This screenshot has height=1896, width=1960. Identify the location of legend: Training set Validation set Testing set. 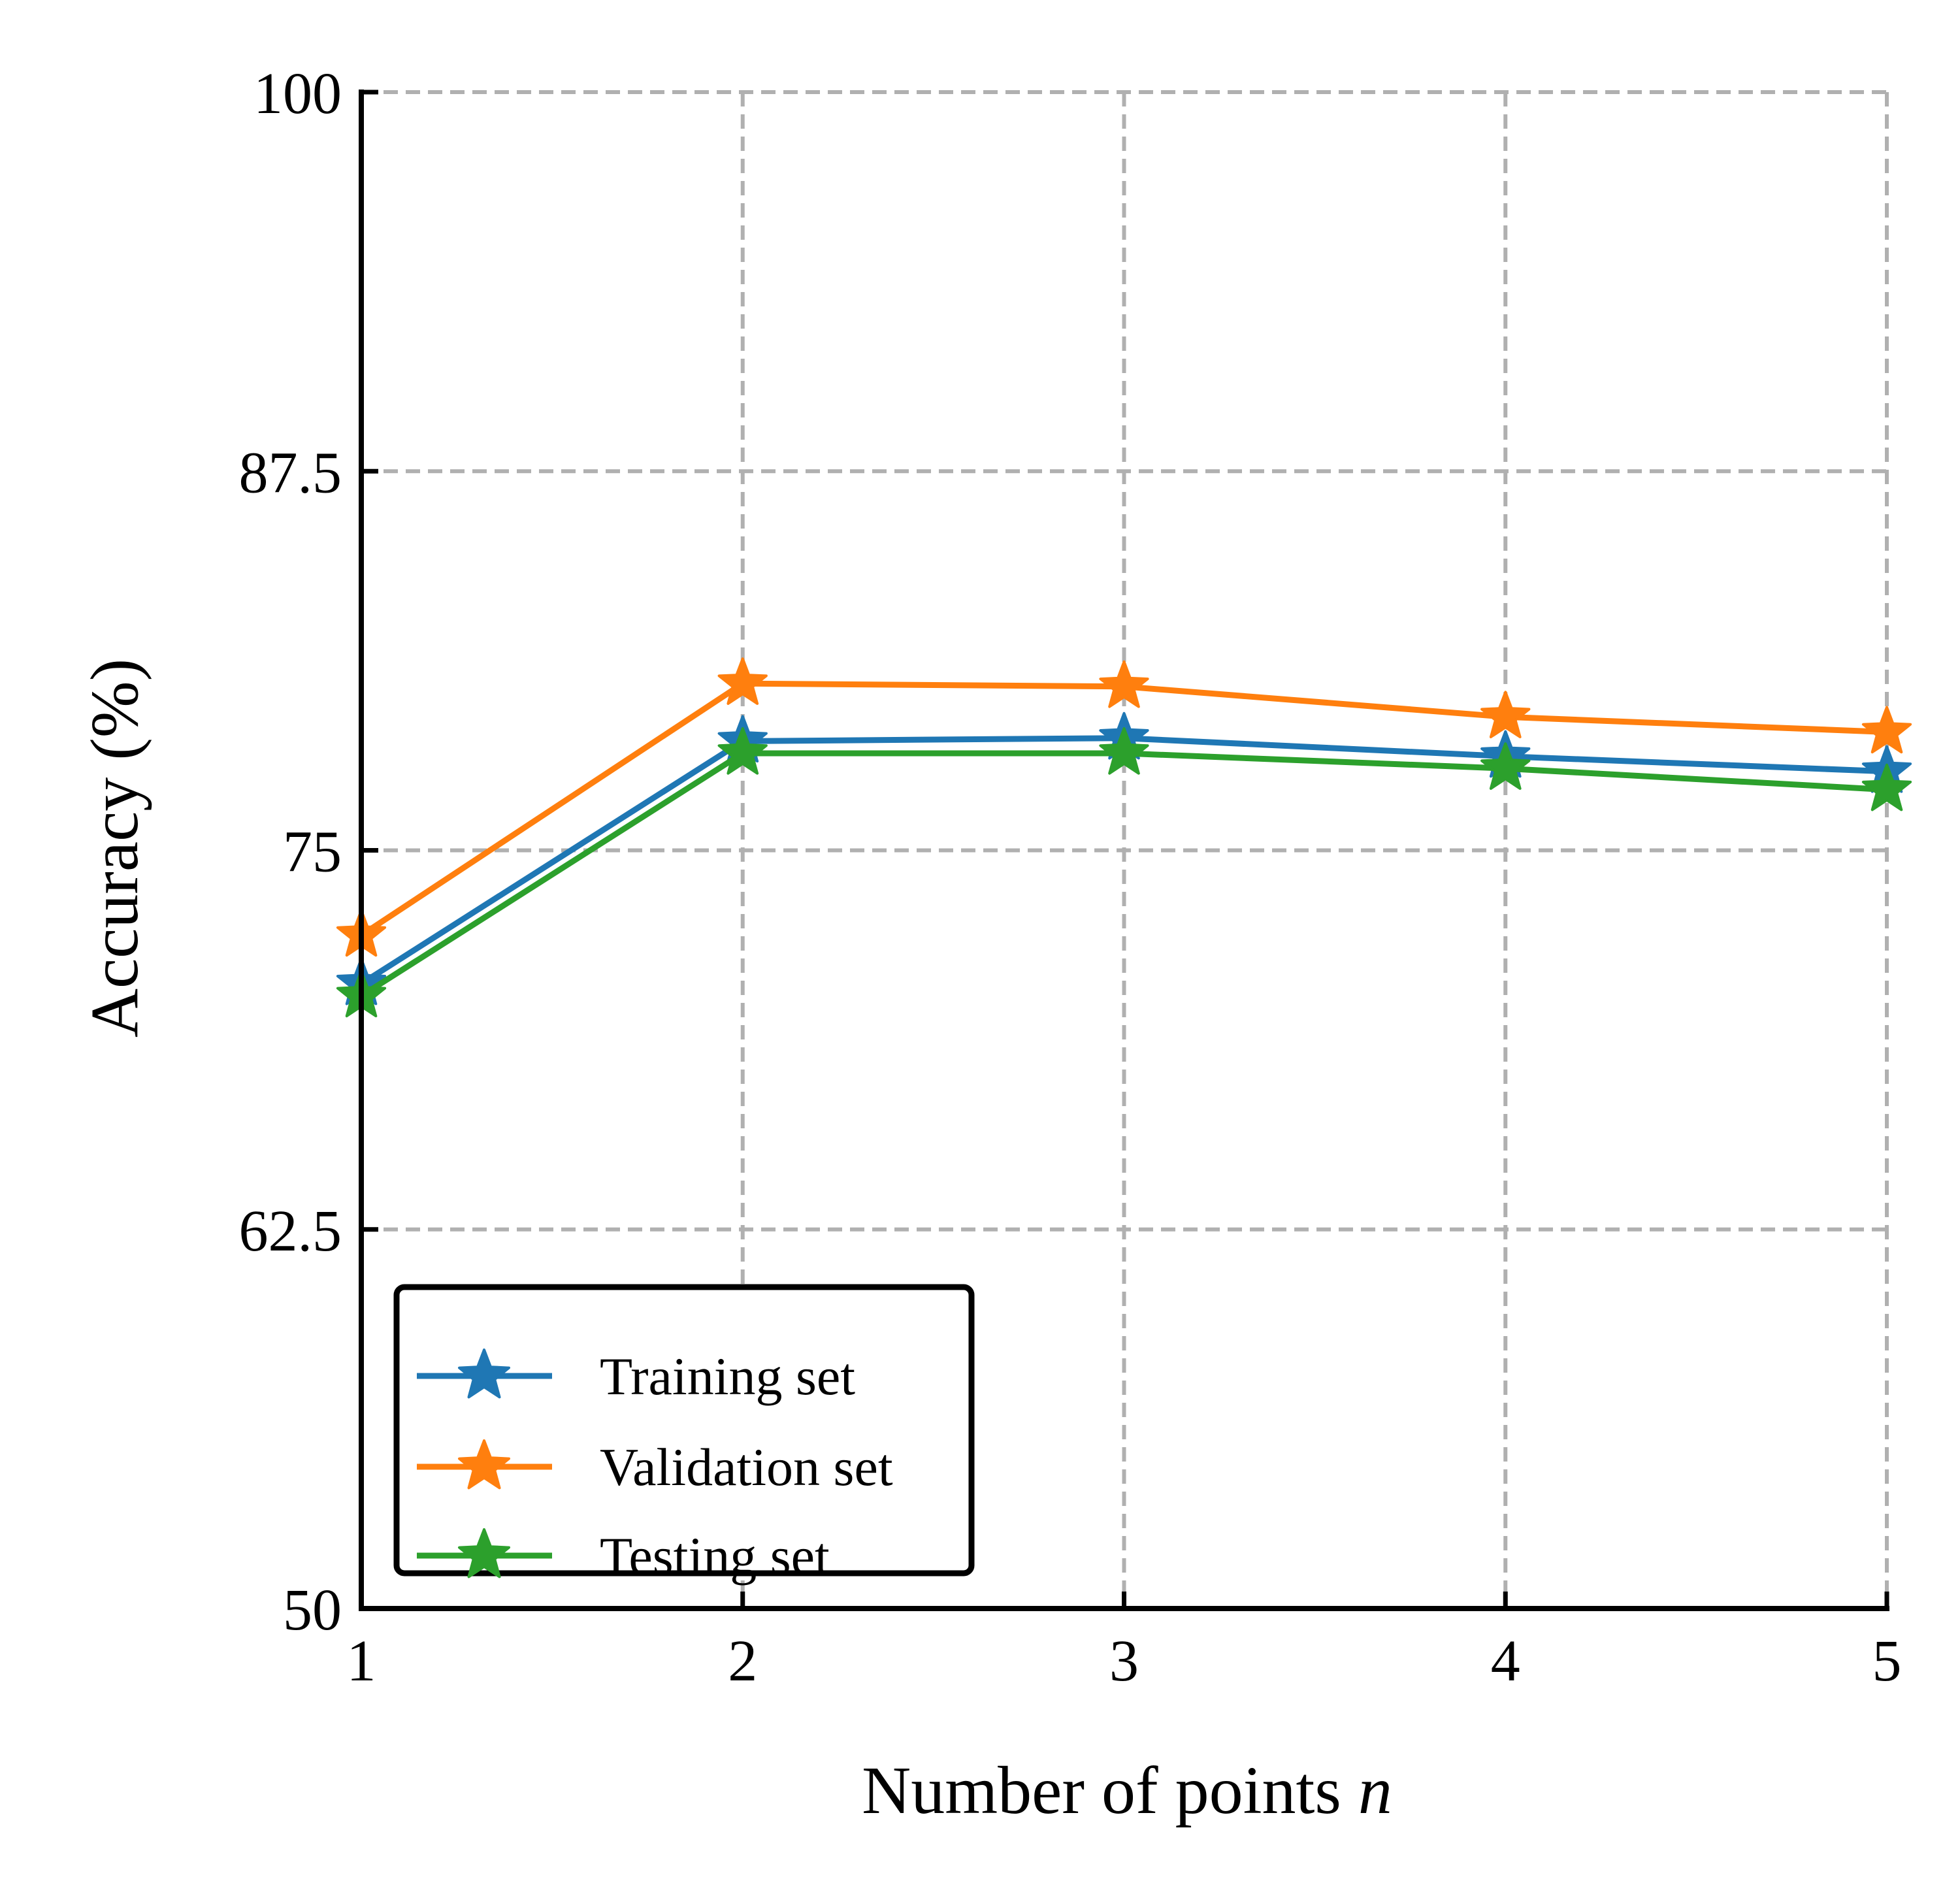
(684, 1435).